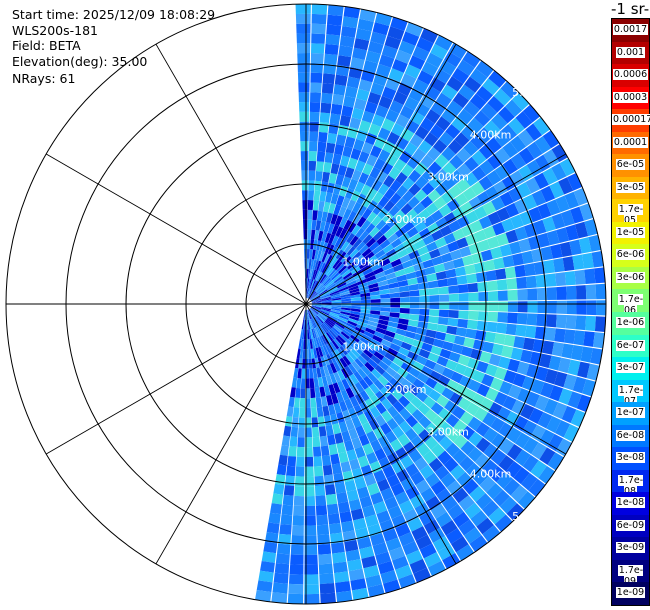  I want to click on elevation-text: Elevation(deg): 35.00, so click(80, 61).